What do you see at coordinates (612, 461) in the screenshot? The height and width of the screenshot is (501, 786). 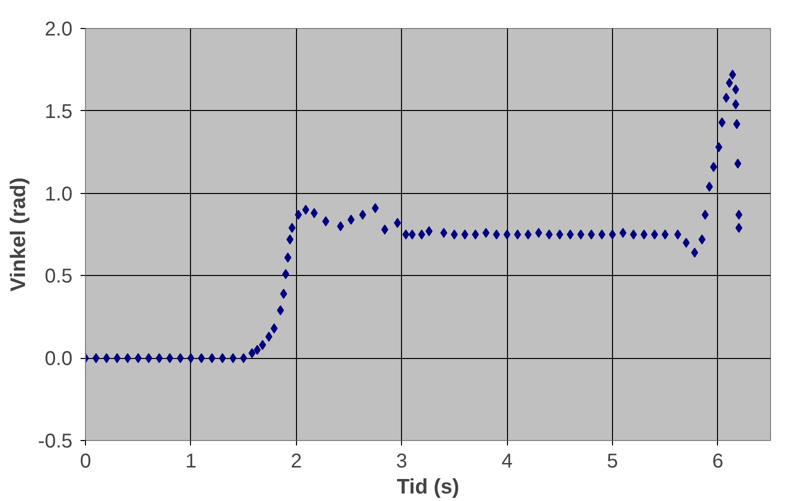 I see `x-tick-label: 5` at bounding box center [612, 461].